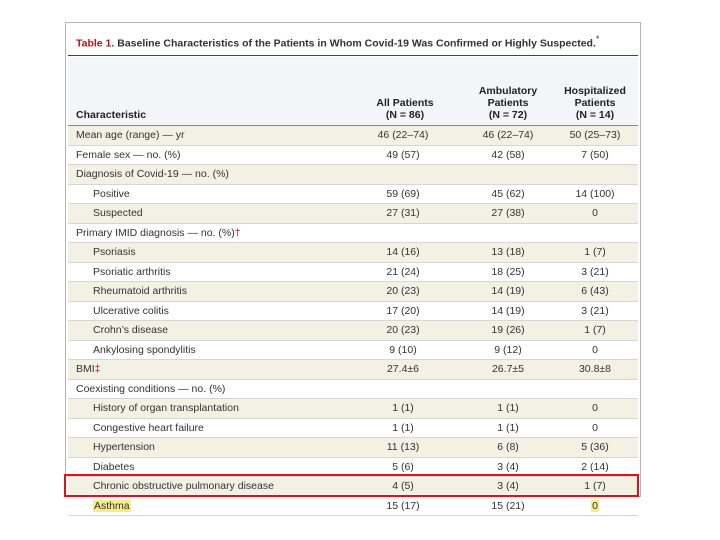  I want to click on cell-ambulatory: 27 (38), so click(508, 213).